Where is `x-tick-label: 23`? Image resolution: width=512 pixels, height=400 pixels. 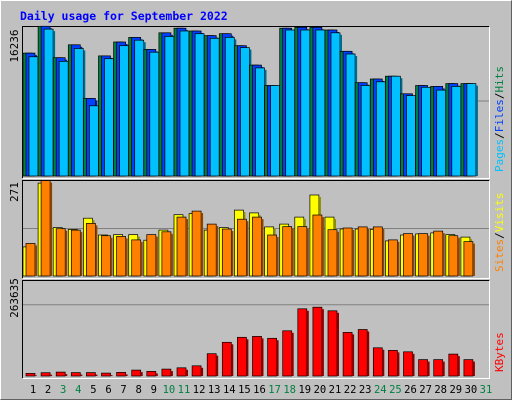 x-tick-label: 23 is located at coordinates (365, 390).